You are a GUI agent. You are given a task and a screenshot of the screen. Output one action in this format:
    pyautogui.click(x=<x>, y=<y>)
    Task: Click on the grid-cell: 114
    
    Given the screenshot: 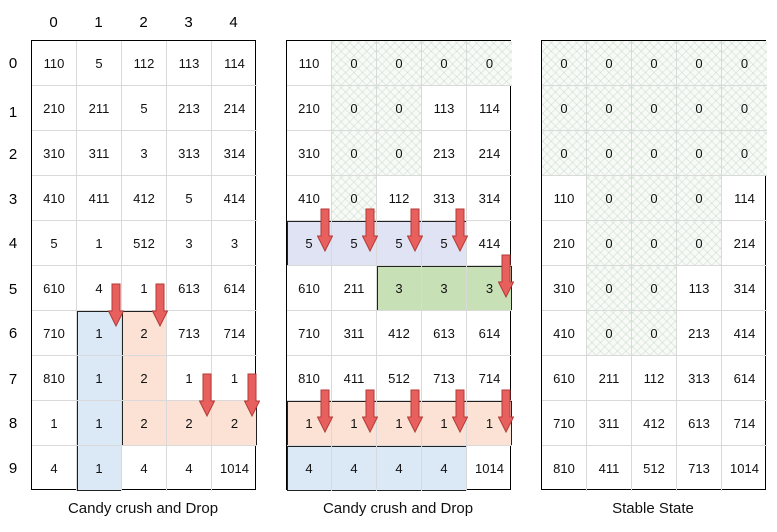 What is the action you would take?
    pyautogui.click(x=234, y=63)
    